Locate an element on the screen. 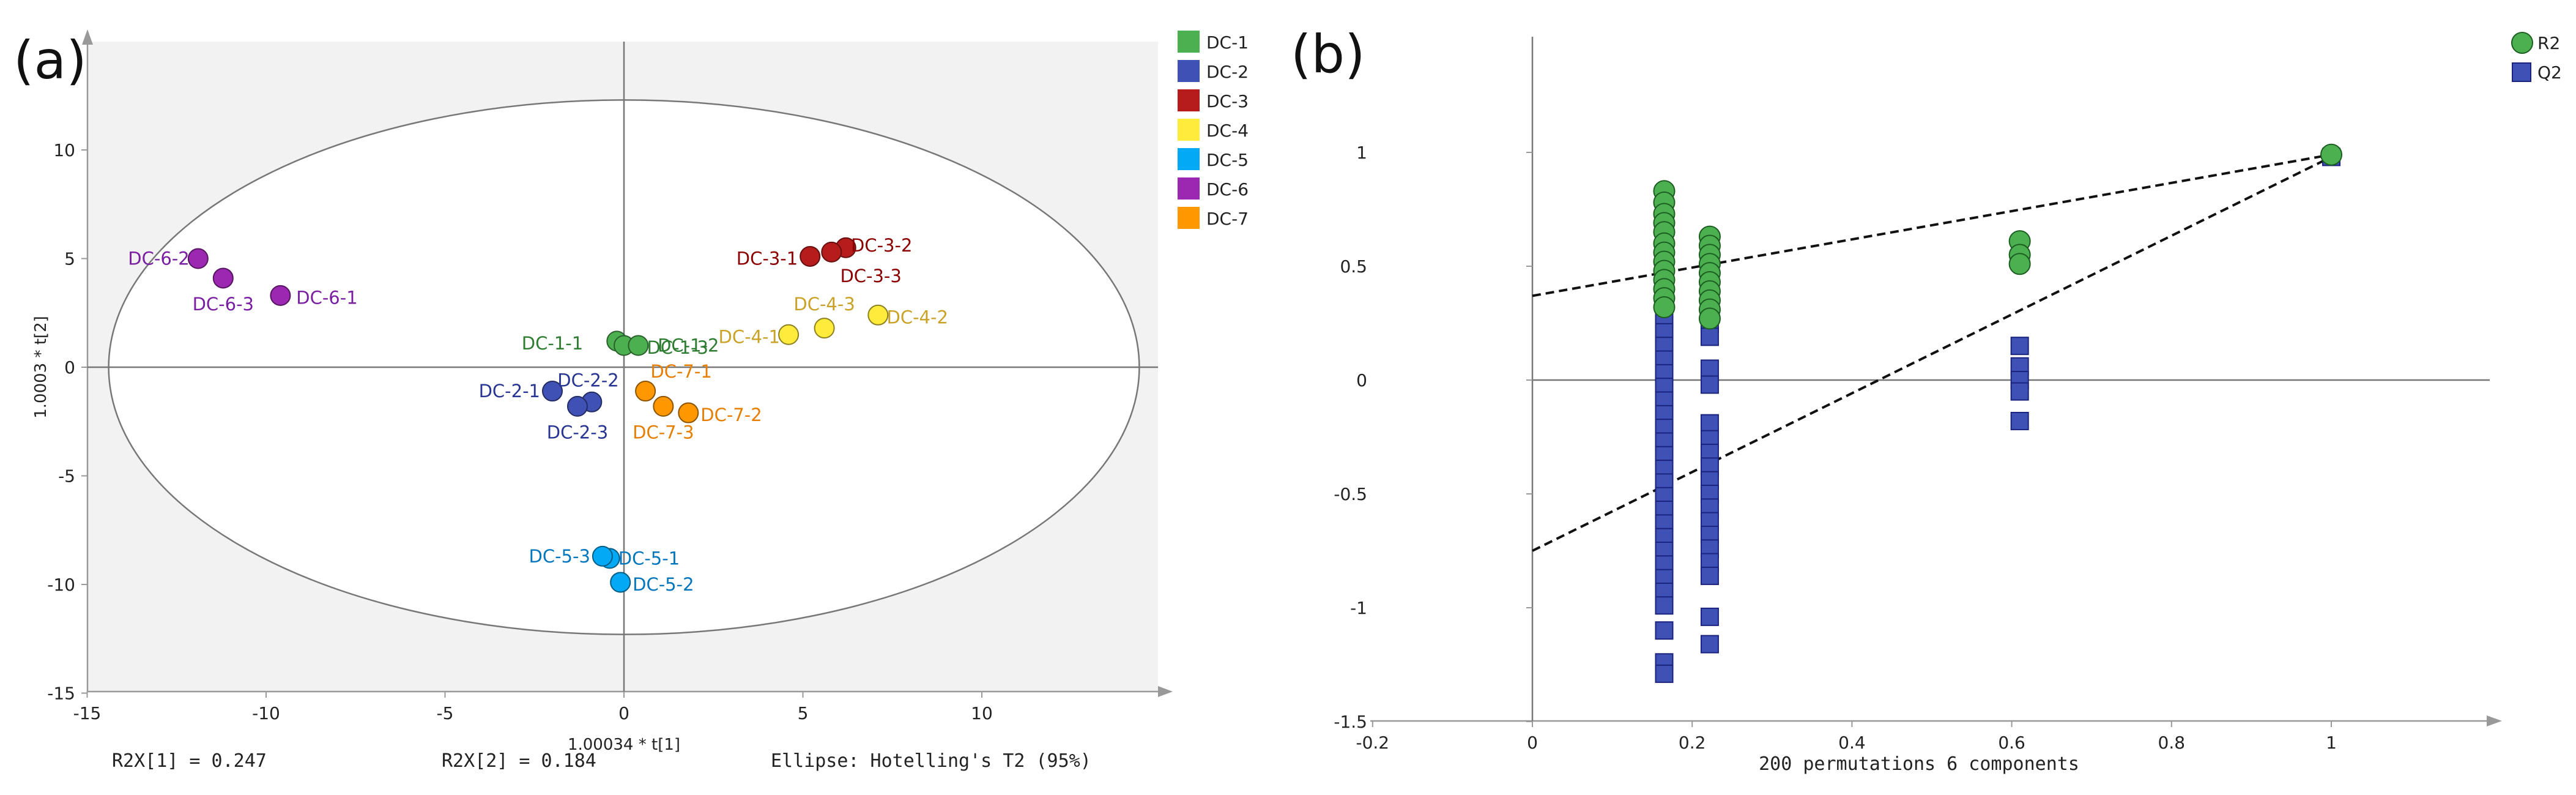  panel-a-x-tick-label: 5 is located at coordinates (803, 713).